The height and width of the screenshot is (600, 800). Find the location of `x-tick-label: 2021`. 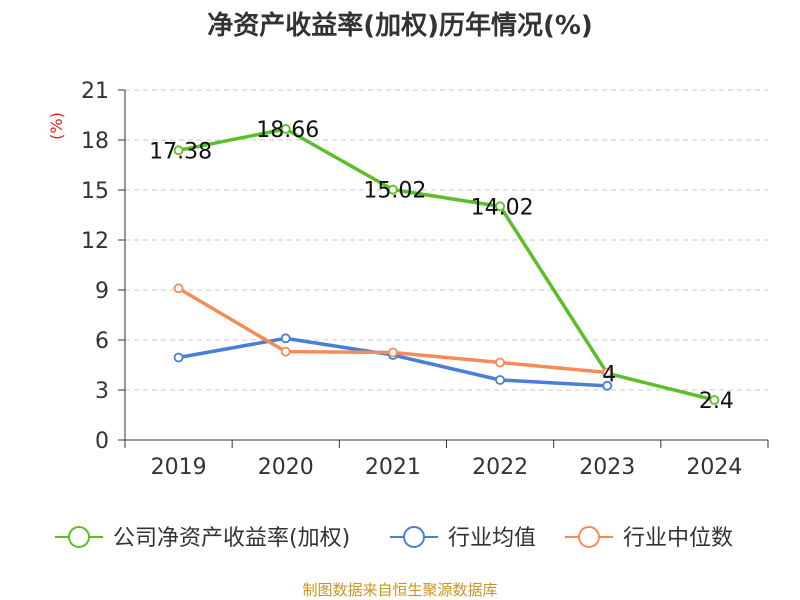

x-tick-label: 2021 is located at coordinates (393, 467).